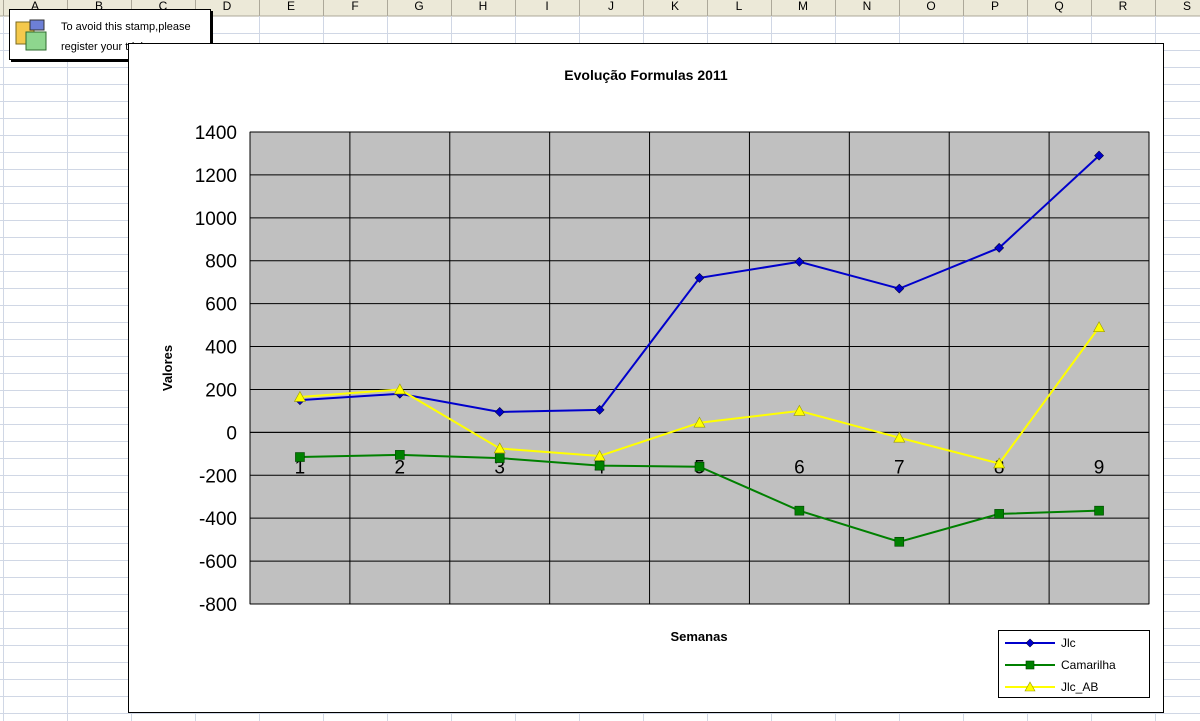 This screenshot has width=1200, height=721. What do you see at coordinates (611, 6) in the screenshot?
I see `column-header-j: J` at bounding box center [611, 6].